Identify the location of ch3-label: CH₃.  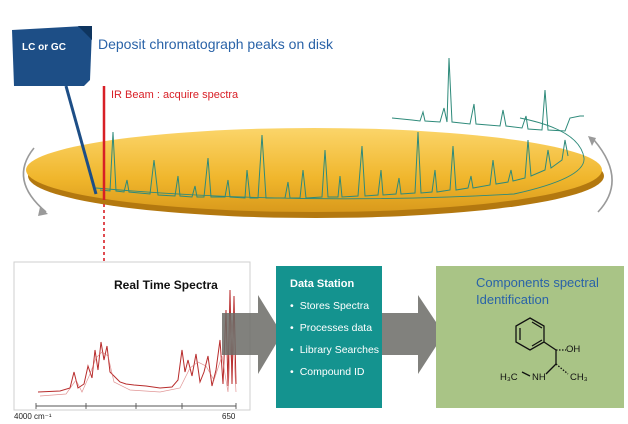
(579, 377).